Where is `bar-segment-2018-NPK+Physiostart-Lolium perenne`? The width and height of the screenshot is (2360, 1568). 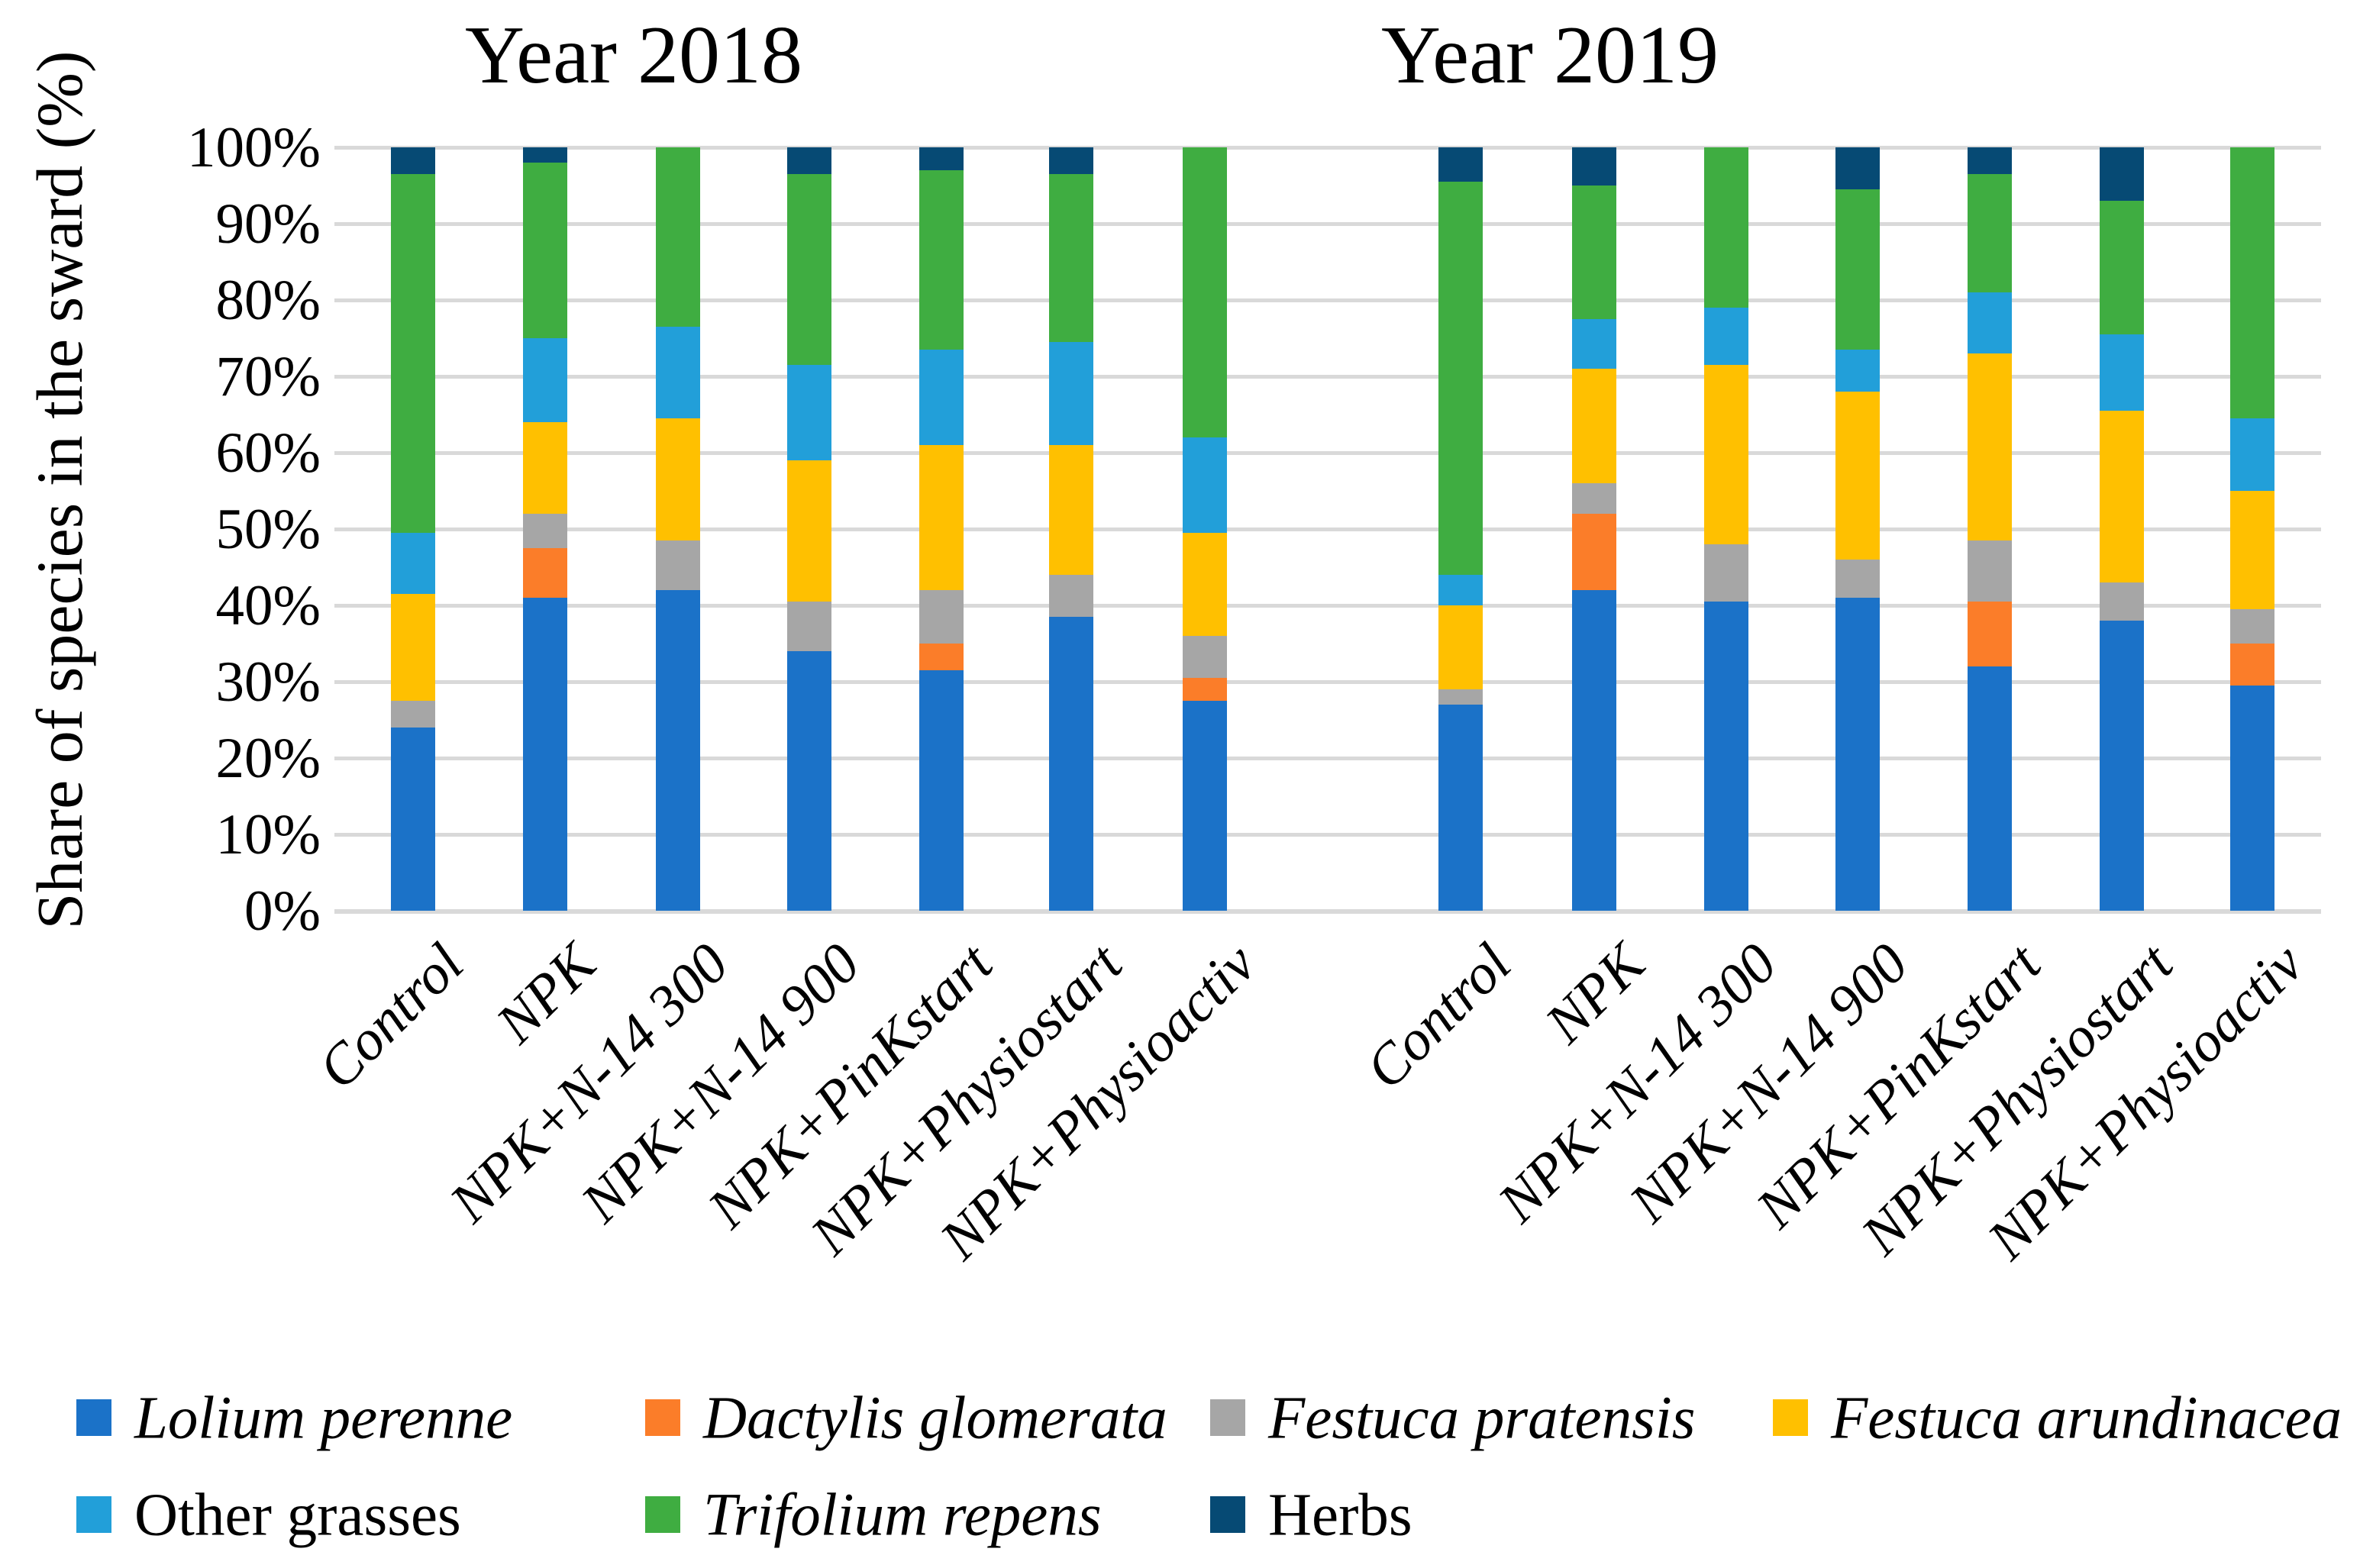
bar-segment-2018-NPK+Physiostart-Lolium perenne is located at coordinates (1071, 764).